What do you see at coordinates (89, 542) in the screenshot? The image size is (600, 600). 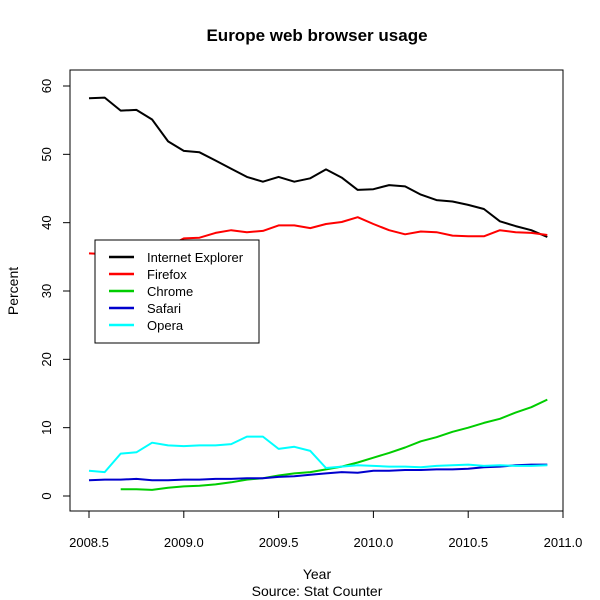 I see `x-tick-label: 2008.5` at bounding box center [89, 542].